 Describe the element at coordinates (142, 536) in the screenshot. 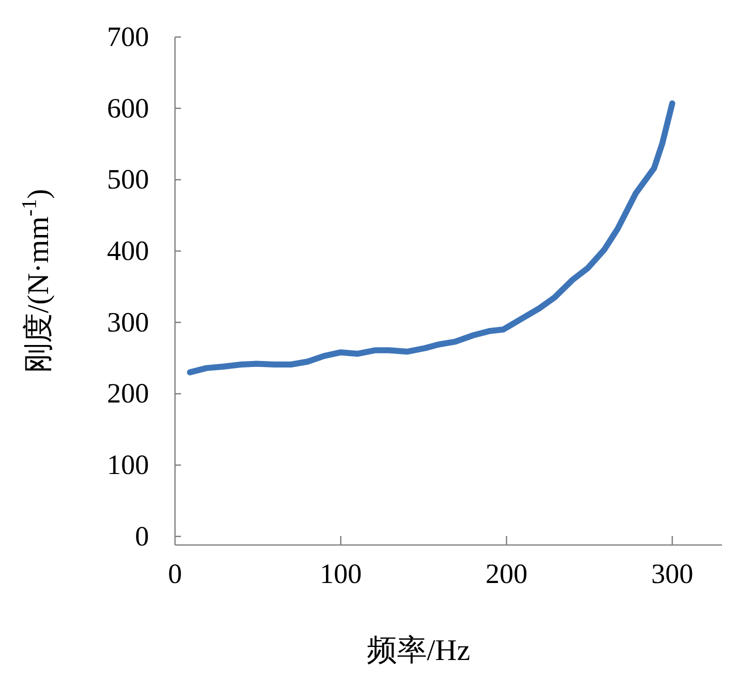

I see `y-tick-label: 0` at that location.